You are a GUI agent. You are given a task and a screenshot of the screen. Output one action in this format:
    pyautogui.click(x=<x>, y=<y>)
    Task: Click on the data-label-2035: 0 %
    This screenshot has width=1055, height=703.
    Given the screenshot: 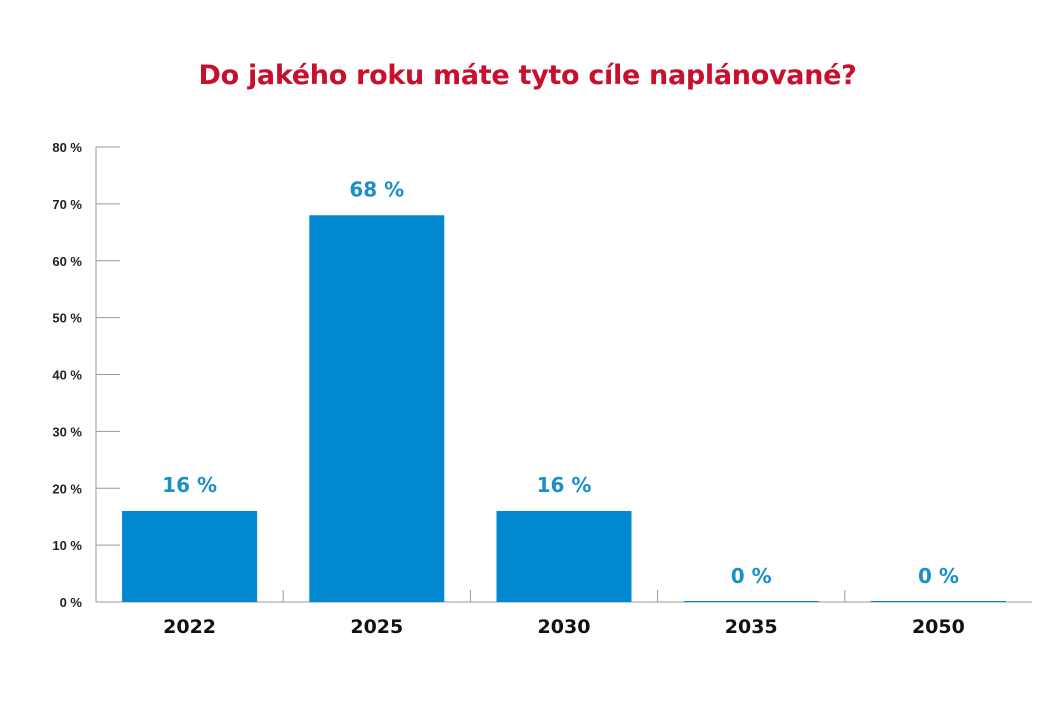 What is the action you would take?
    pyautogui.click(x=751, y=576)
    